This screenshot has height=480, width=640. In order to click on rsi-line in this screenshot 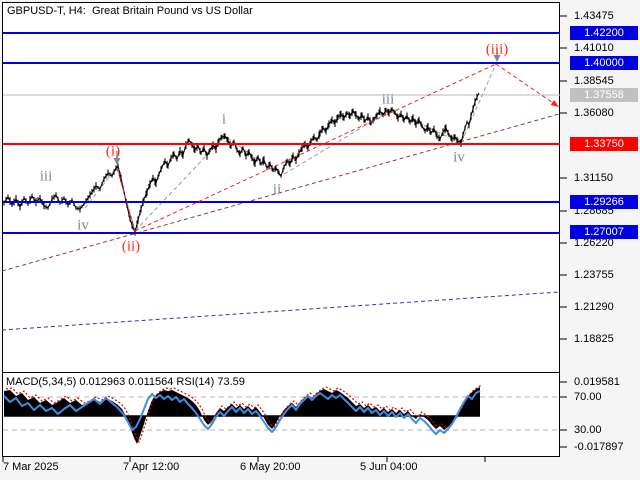, I will do `click(242, 412)`.